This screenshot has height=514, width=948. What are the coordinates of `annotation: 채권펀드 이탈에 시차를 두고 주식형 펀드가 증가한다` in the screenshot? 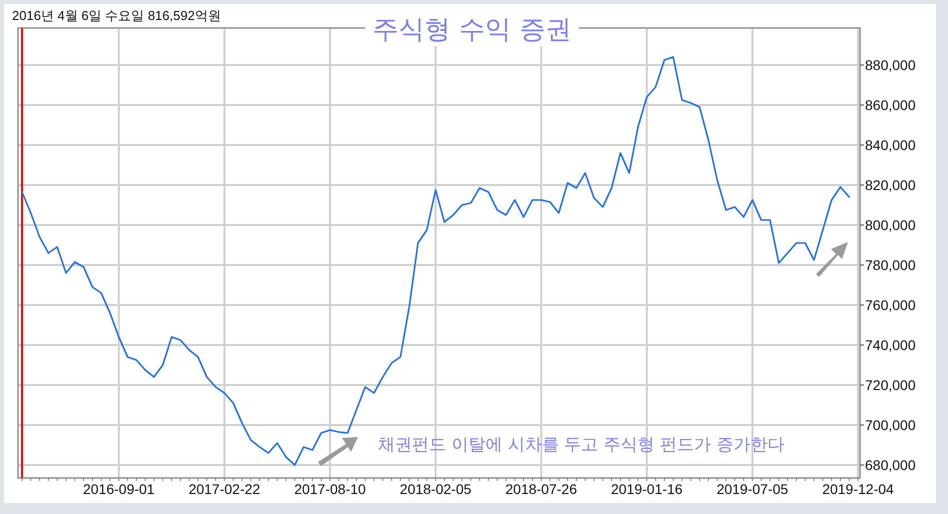 It's located at (581, 445).